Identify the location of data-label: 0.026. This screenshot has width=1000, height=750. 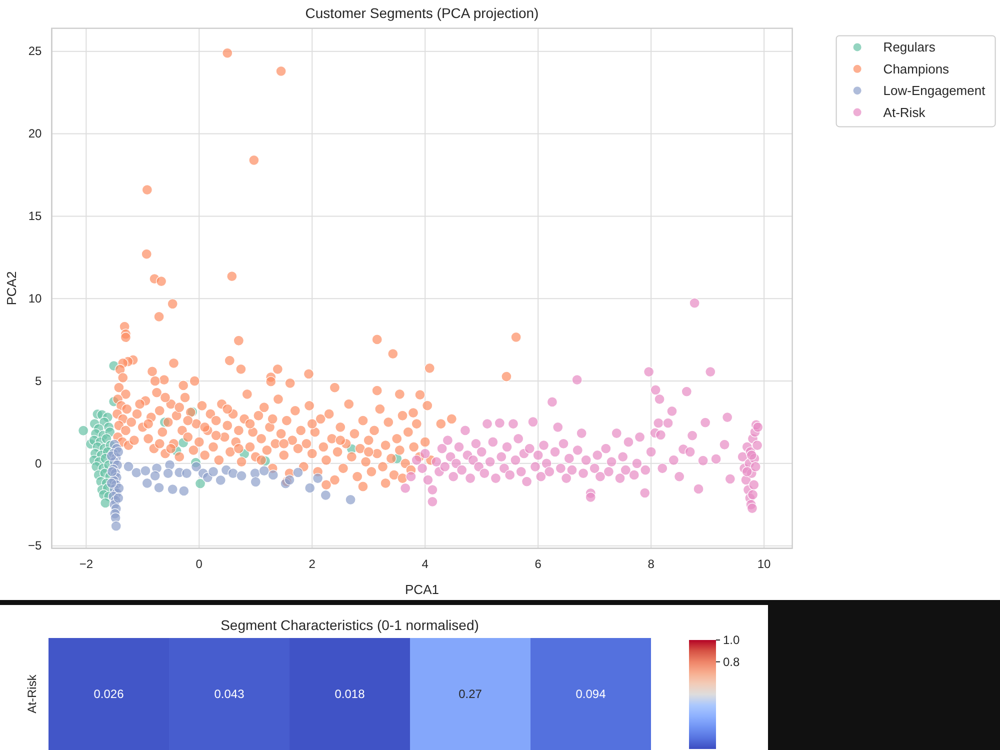
(109, 694).